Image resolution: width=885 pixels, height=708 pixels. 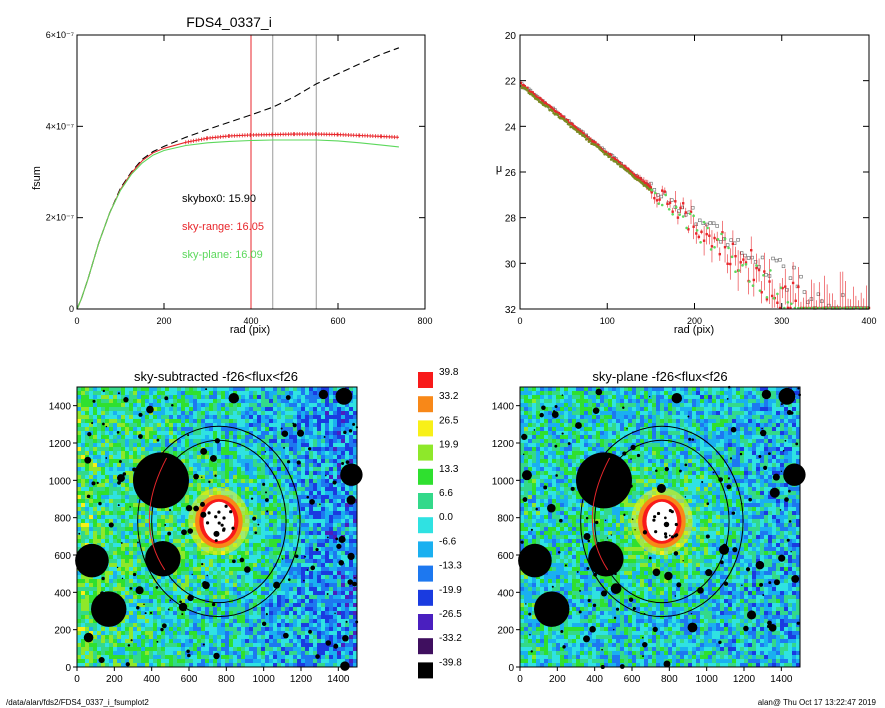 I want to click on image-ytick-label: 600, so click(x=62, y=556).